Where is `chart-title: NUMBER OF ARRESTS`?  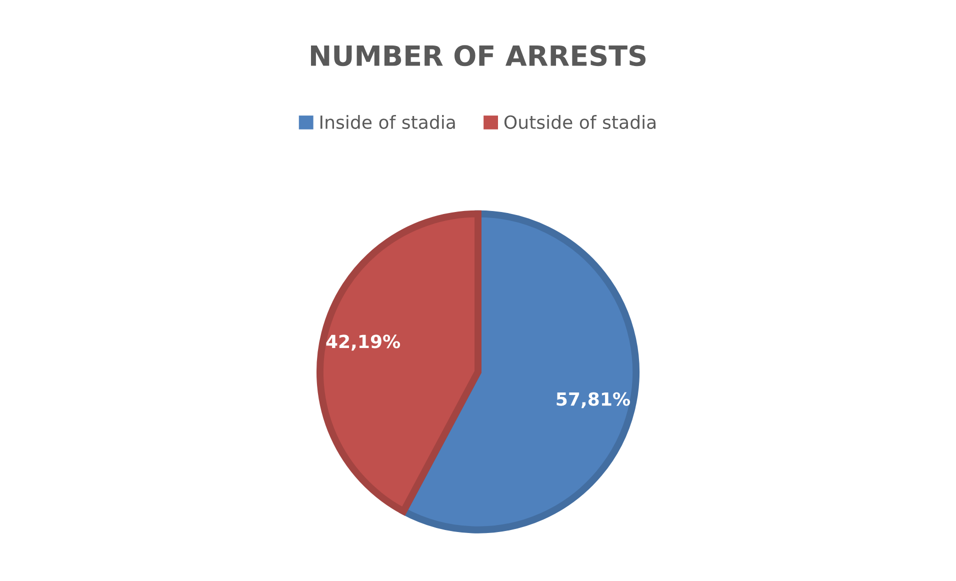
chart-title: NUMBER OF ARRESTS is located at coordinates (478, 55).